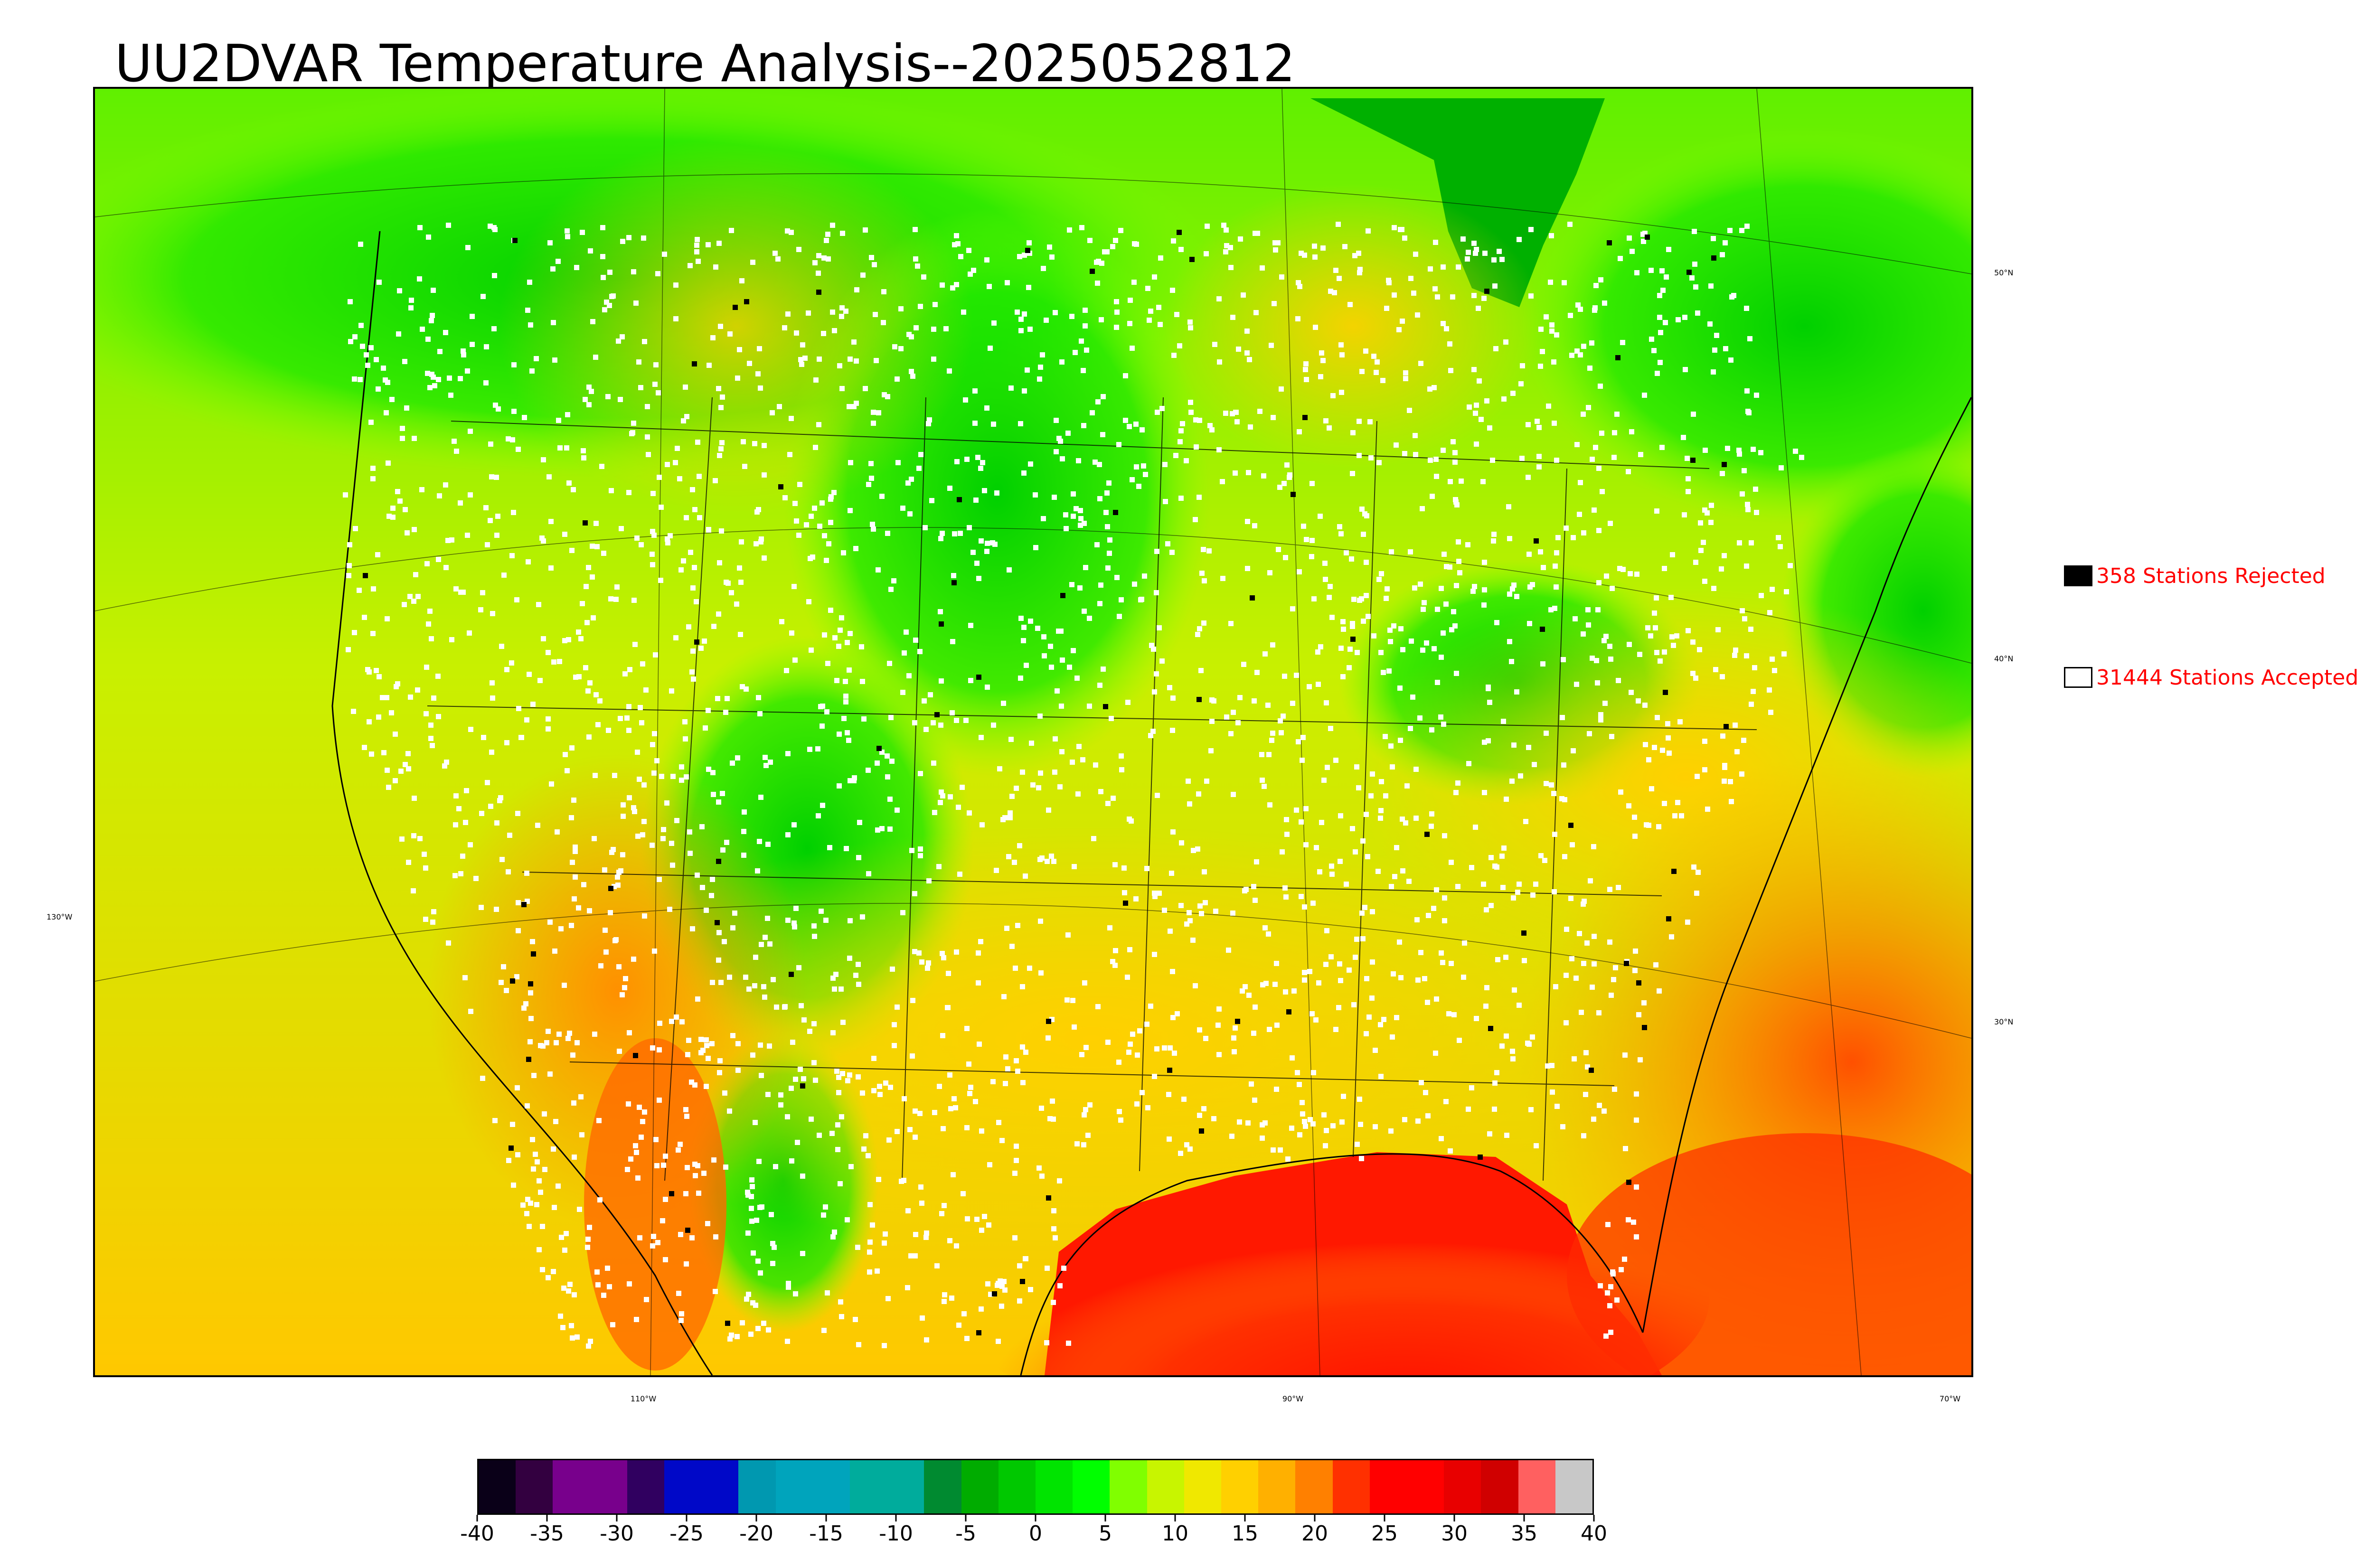  I want to click on colorbar-tick-label: 10, so click(1175, 1534).